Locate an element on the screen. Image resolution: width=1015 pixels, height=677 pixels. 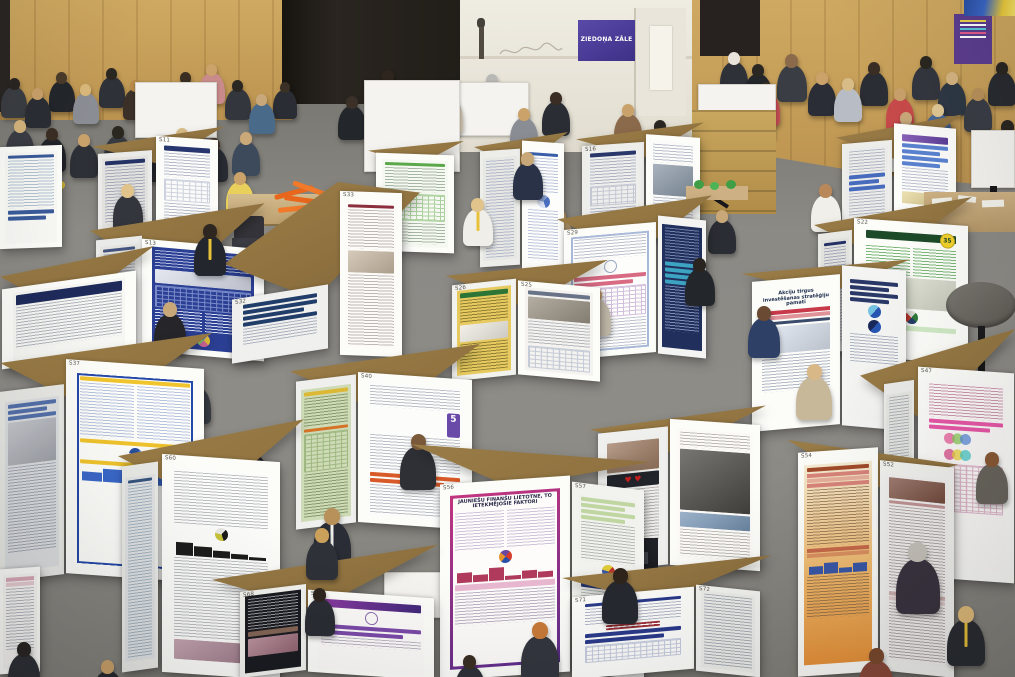
poster-id-s40: S40 is located at coordinates (367, 376).